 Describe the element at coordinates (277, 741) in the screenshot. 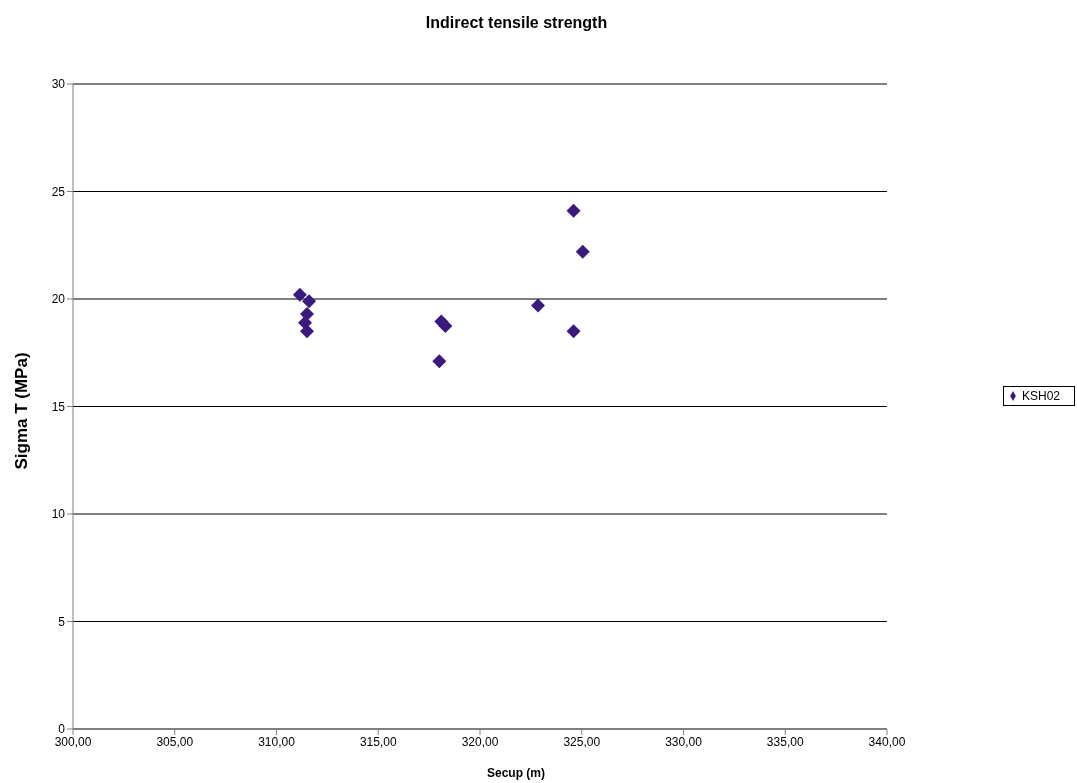

I see `x-tick-label: 310,00` at that location.